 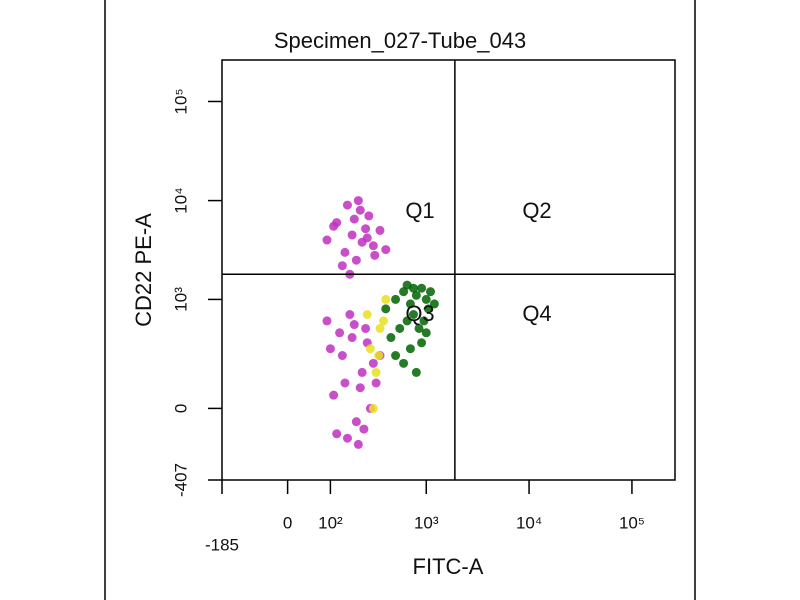 What do you see at coordinates (632, 522) in the screenshot?
I see `x-tick-label: 10⁵` at bounding box center [632, 522].